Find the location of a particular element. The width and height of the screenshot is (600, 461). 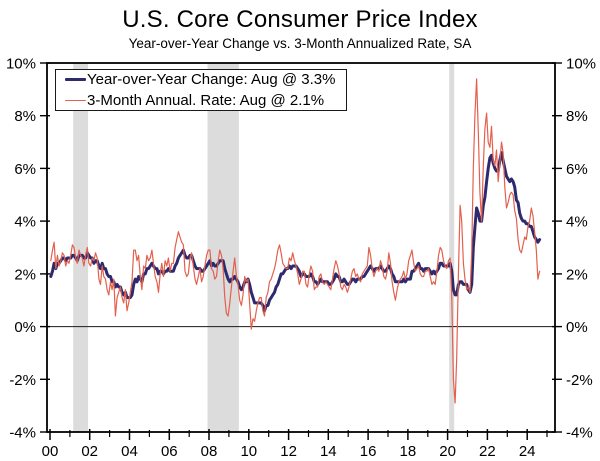

x-axis-label: 18 is located at coordinates (408, 451).